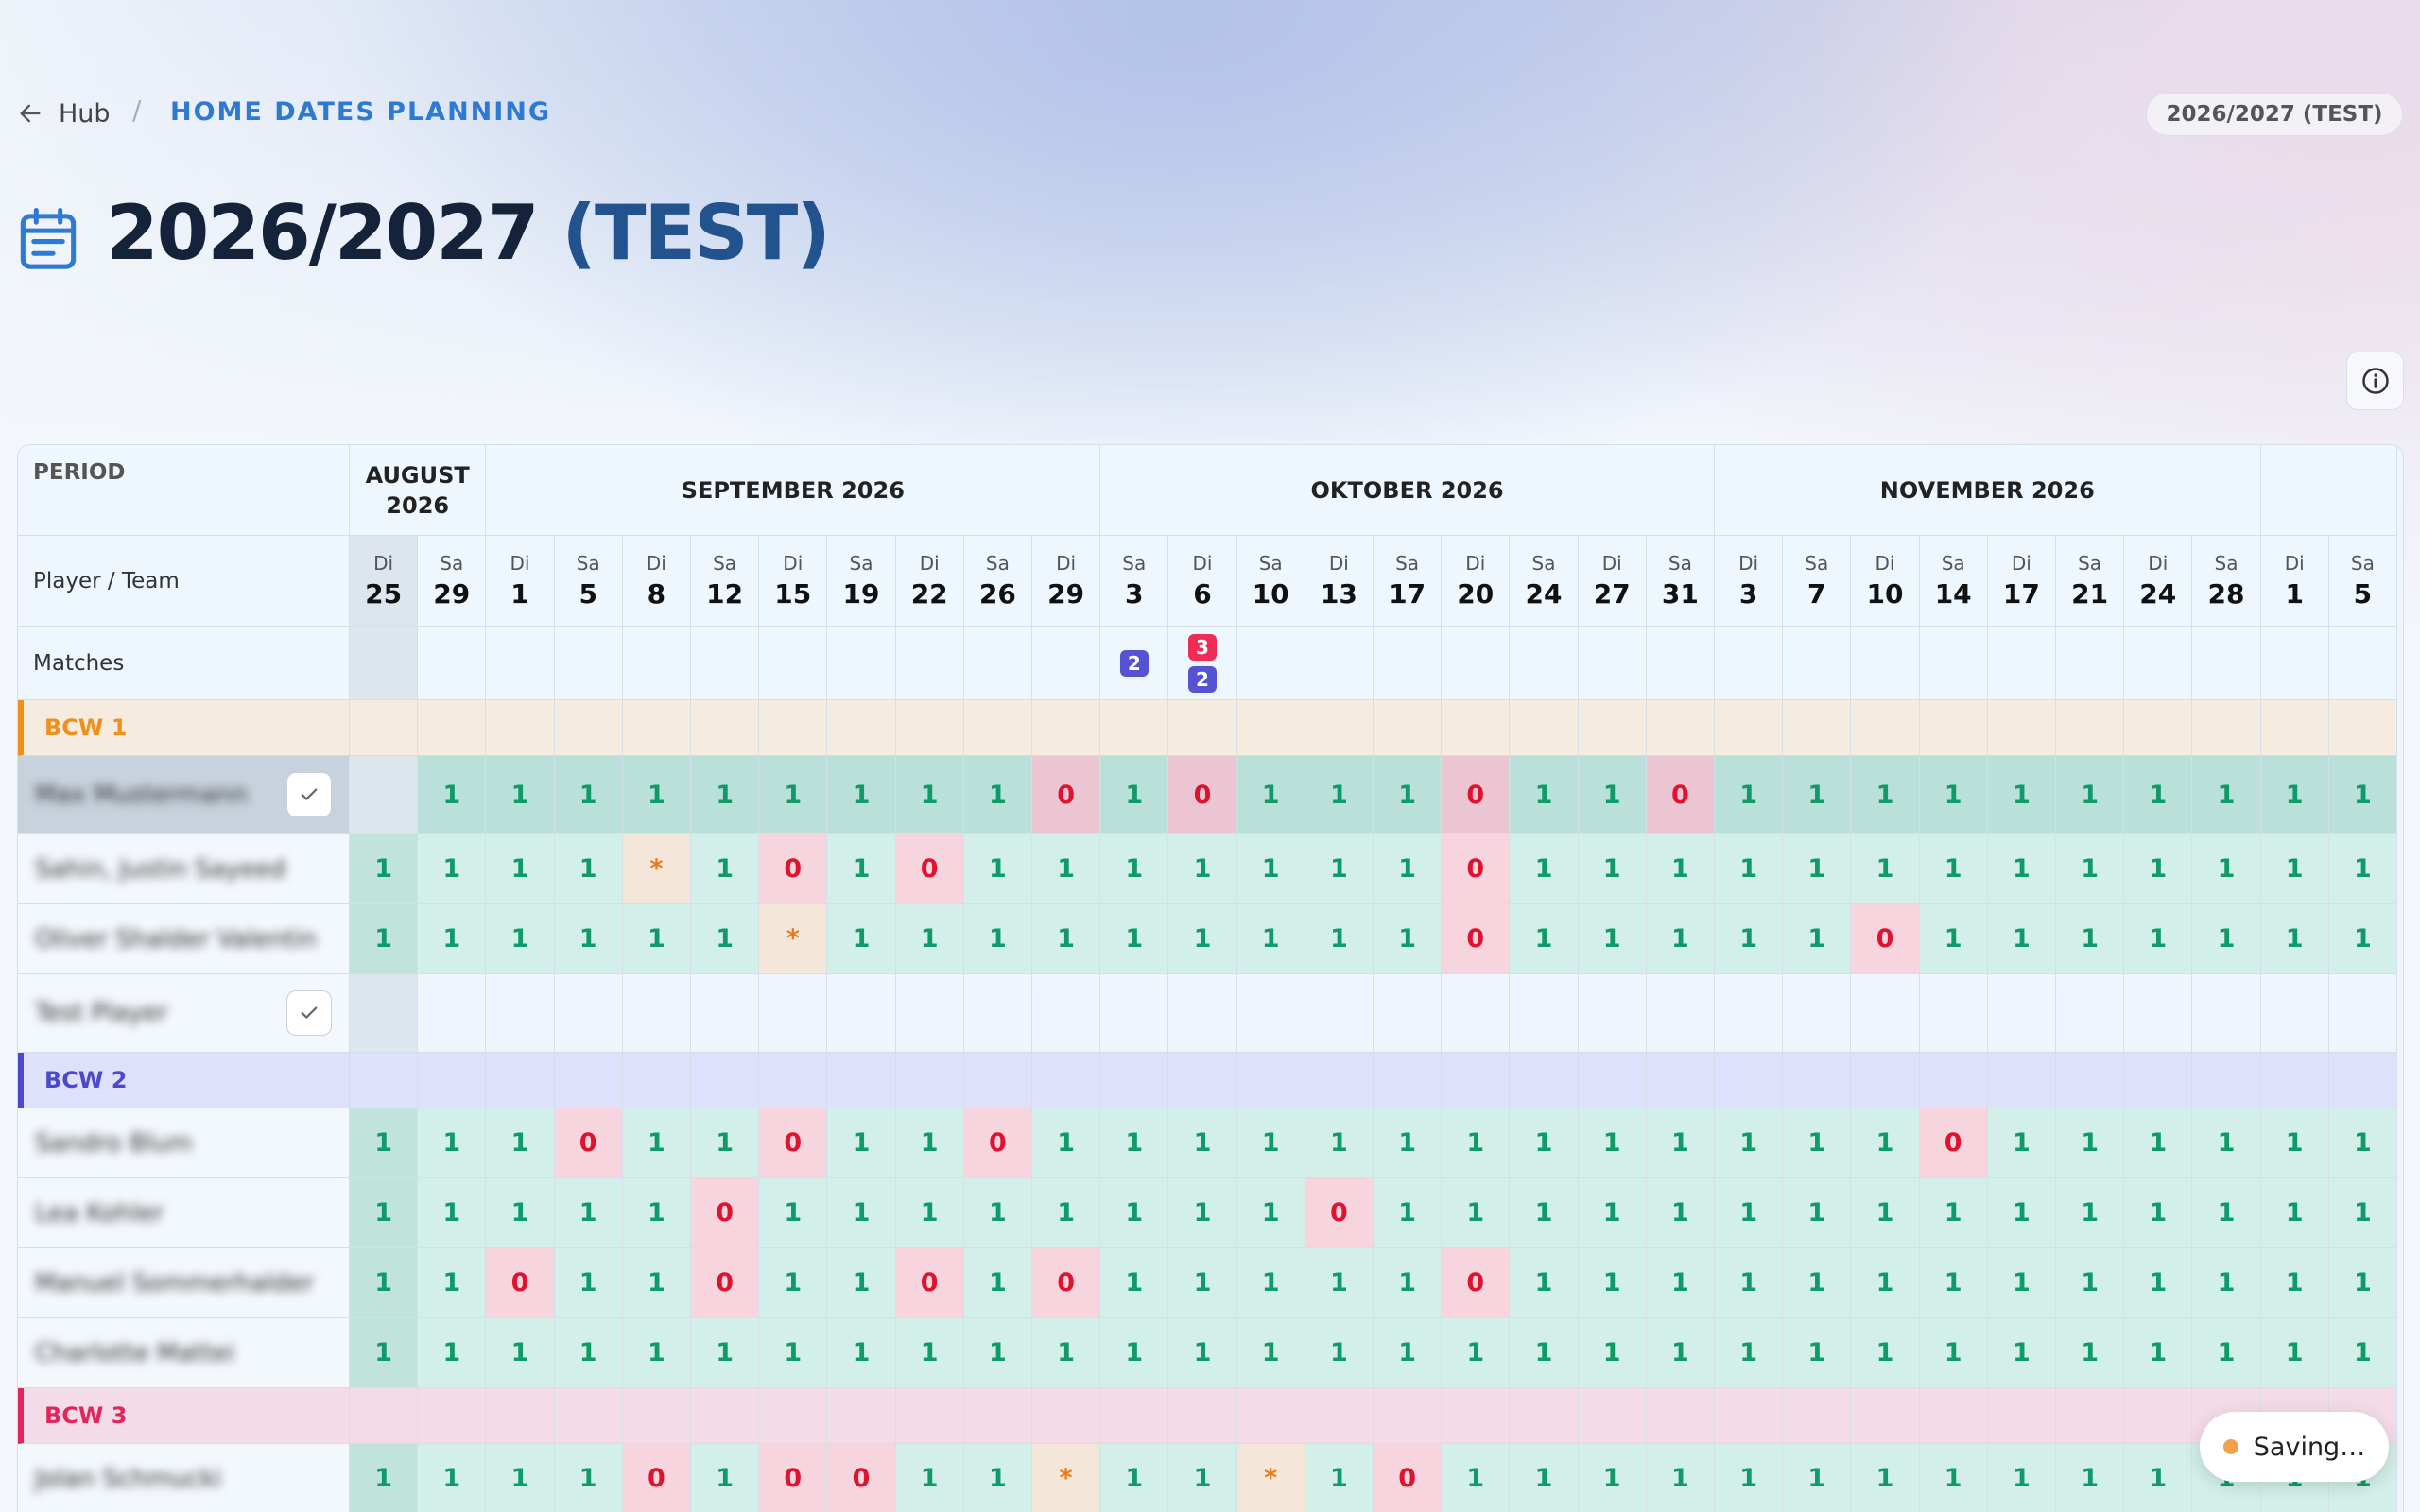 The image size is (2420, 1512). I want to click on back-link: Hub, so click(64, 113).